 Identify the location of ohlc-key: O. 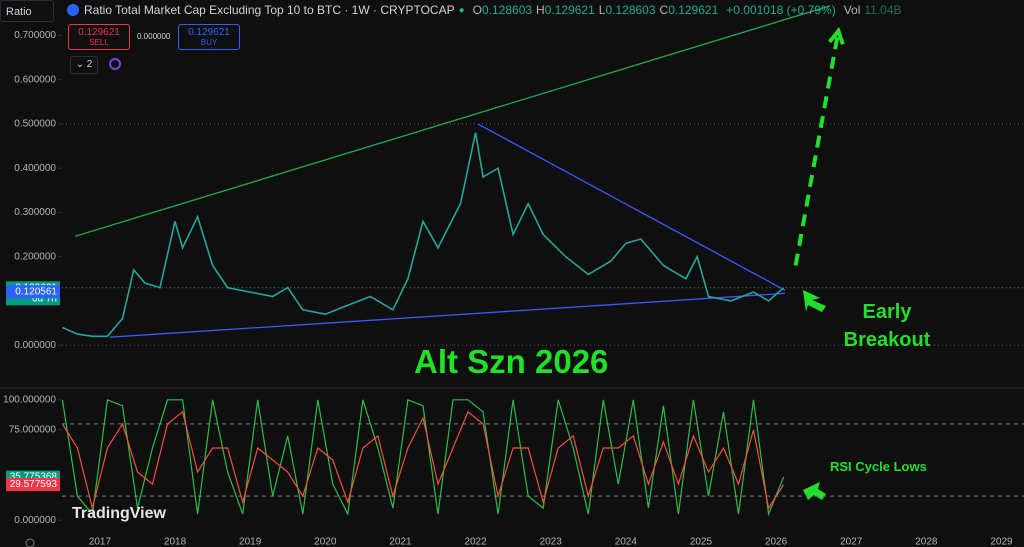
(477, 10).